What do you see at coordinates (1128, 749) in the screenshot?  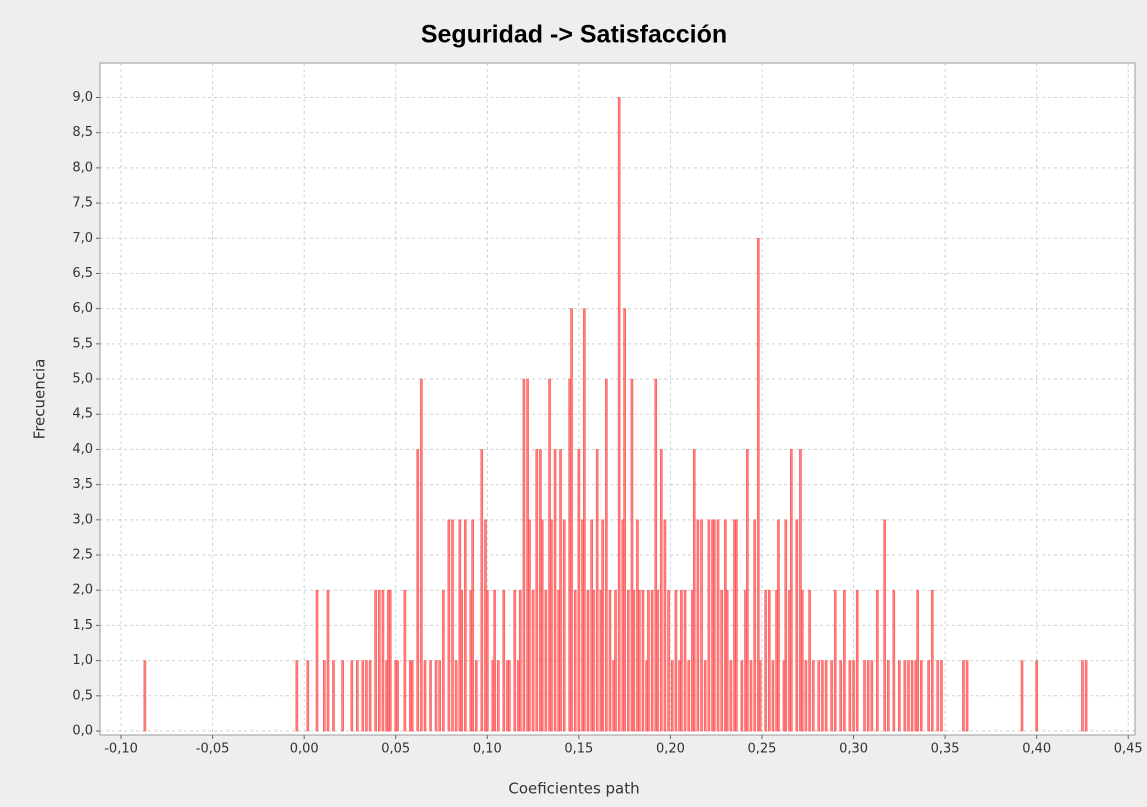 I see `x-tick-label: 0,45` at bounding box center [1128, 749].